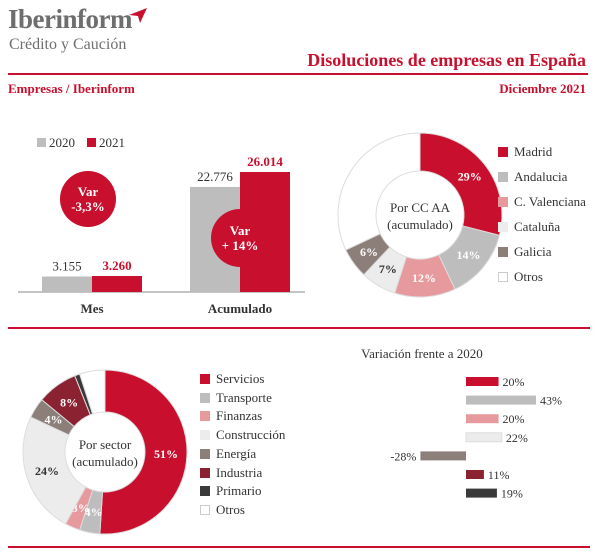 The image size is (598, 558). What do you see at coordinates (240, 308) in the screenshot?
I see `category-label-acumulado: Acumulado` at bounding box center [240, 308].